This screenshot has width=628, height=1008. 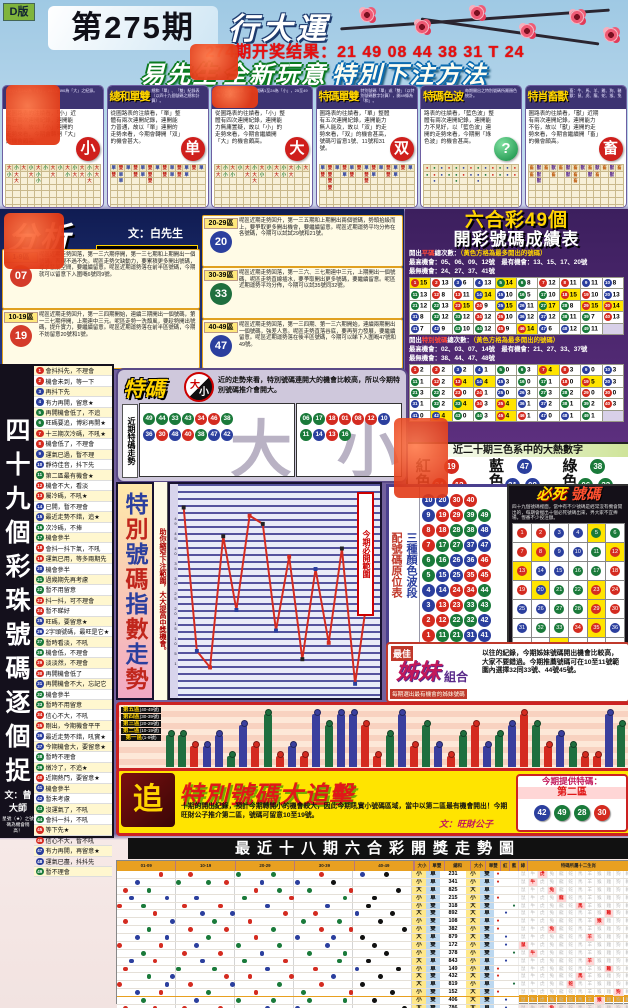 What do you see at coordinates (551, 992) in the screenshot?
I see `zodiac-cell: 兔` at bounding box center [551, 992].